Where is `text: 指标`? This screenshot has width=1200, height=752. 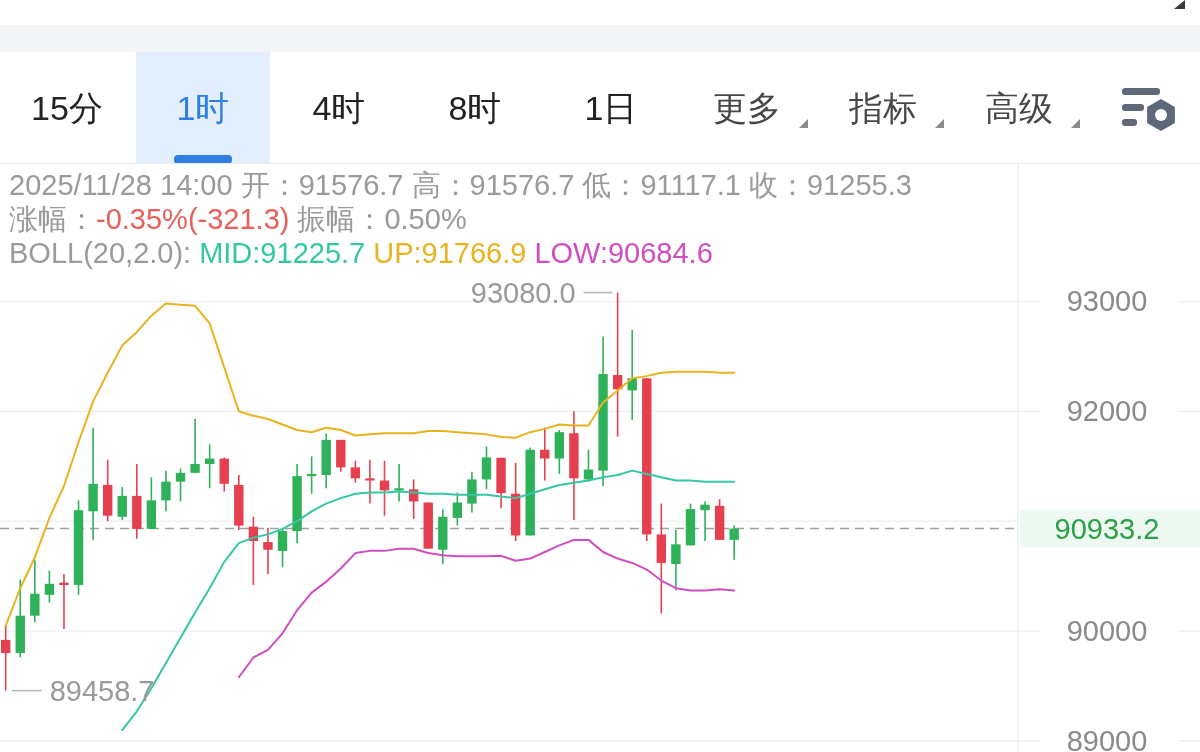
text: 指标 is located at coordinates (882, 108).